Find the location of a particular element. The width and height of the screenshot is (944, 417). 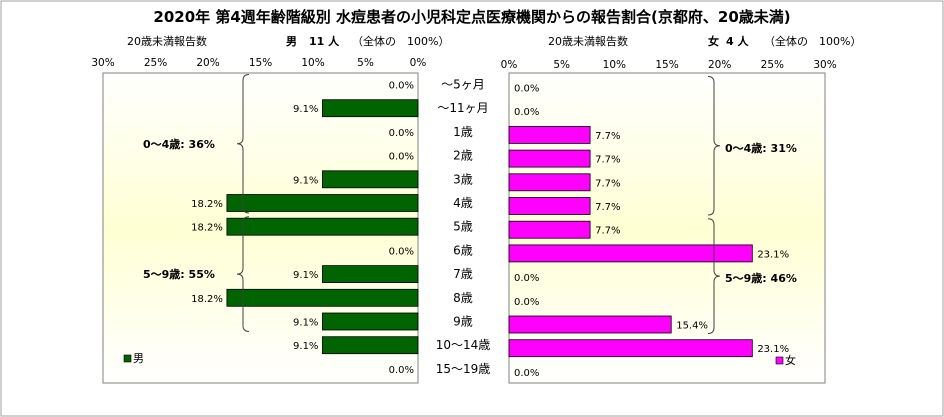

male-legend-swatch is located at coordinates (127, 358).